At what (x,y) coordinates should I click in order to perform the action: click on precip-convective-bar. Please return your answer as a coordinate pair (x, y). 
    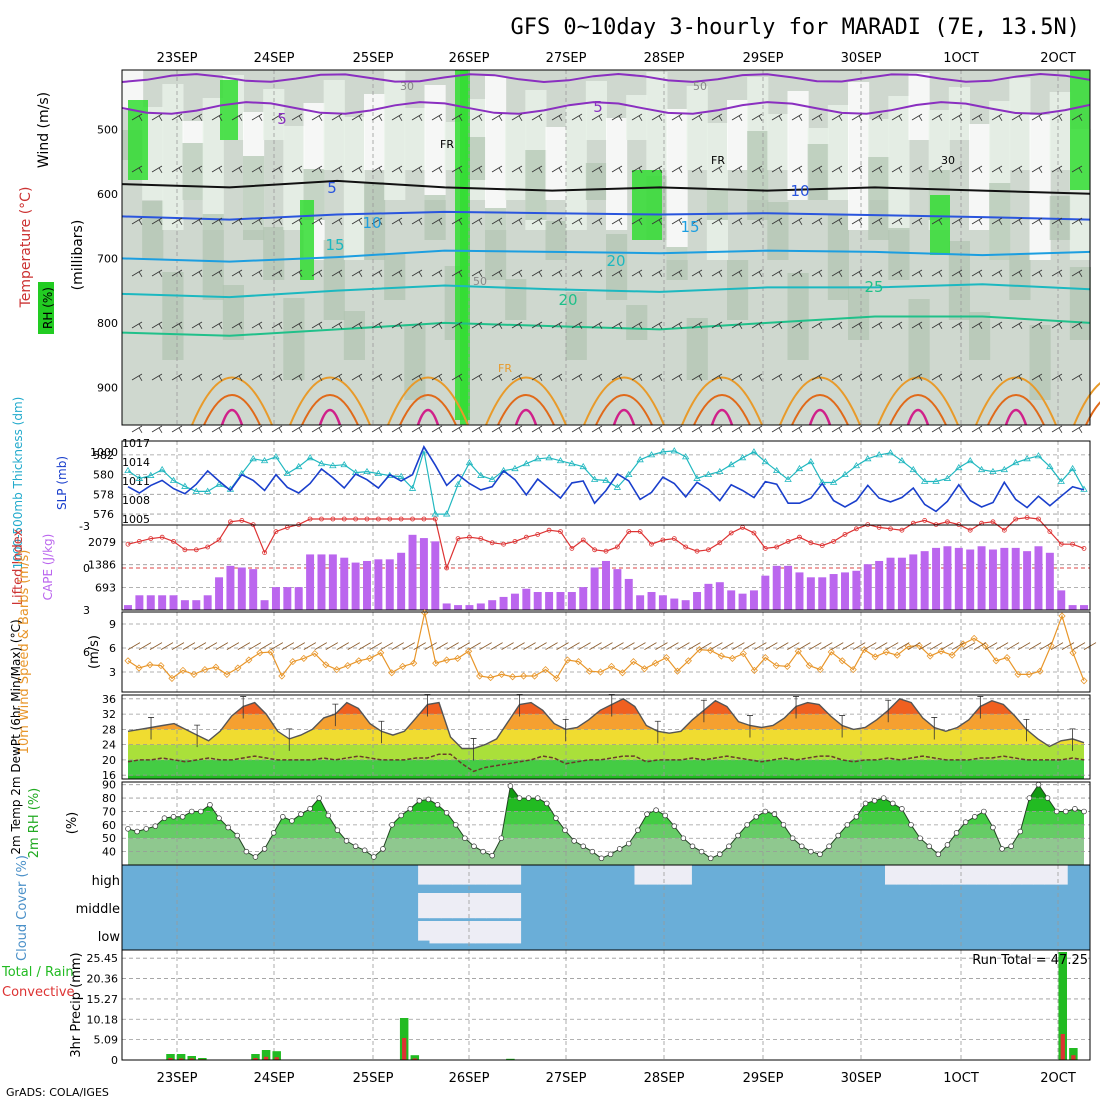
    Looking at the image, I should click on (276, 1058).